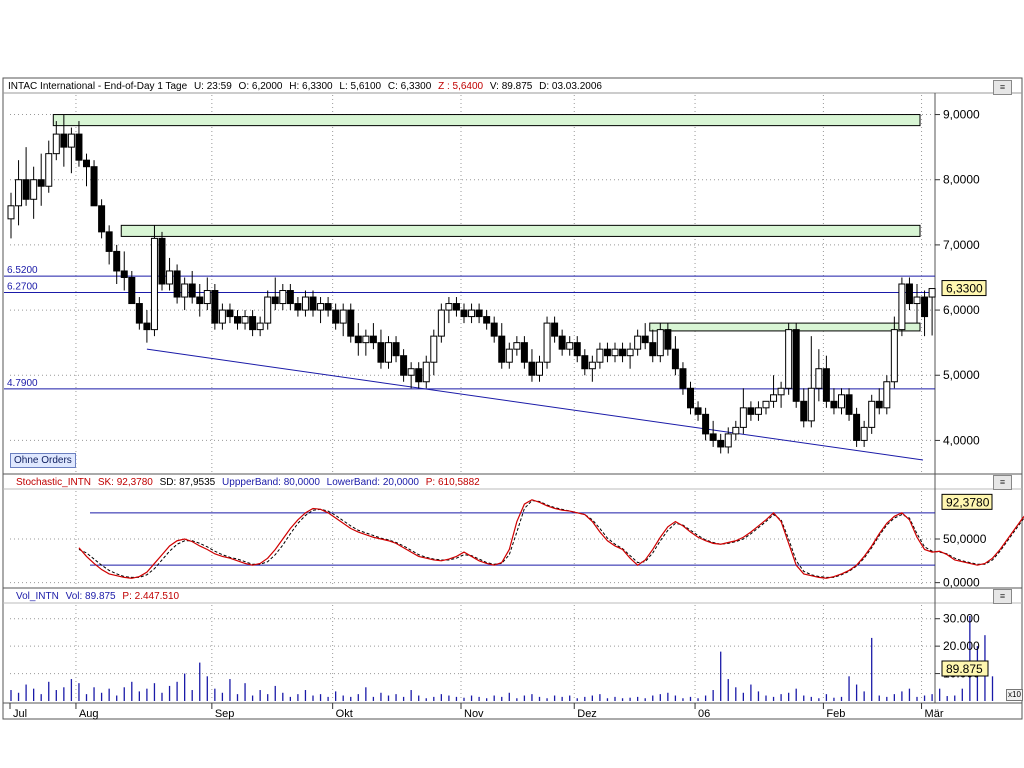 This screenshot has width=1024, height=768. What do you see at coordinates (344, 714) in the screenshot?
I see `x-tick-label: Okt` at bounding box center [344, 714].